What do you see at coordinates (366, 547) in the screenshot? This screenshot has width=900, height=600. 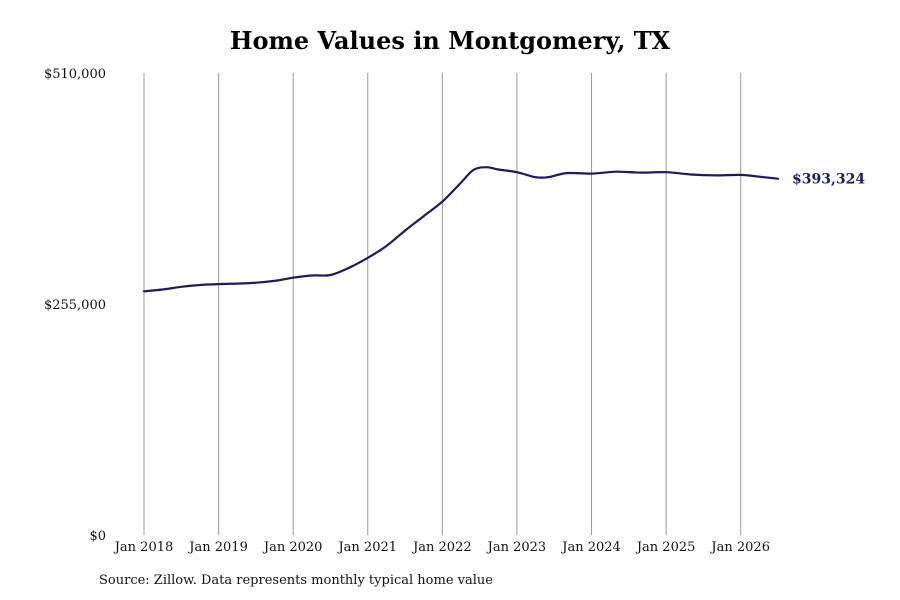 I see `x-tick-label: Jan 2021` at bounding box center [366, 547].